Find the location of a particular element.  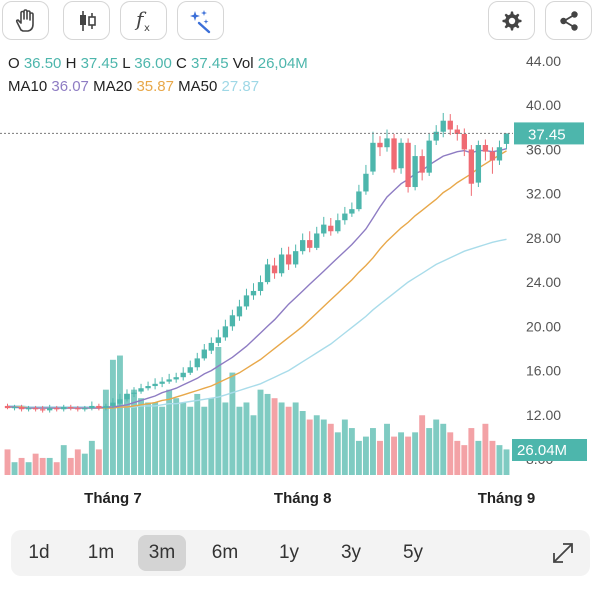

candlestick-icon is located at coordinates (87, 20).